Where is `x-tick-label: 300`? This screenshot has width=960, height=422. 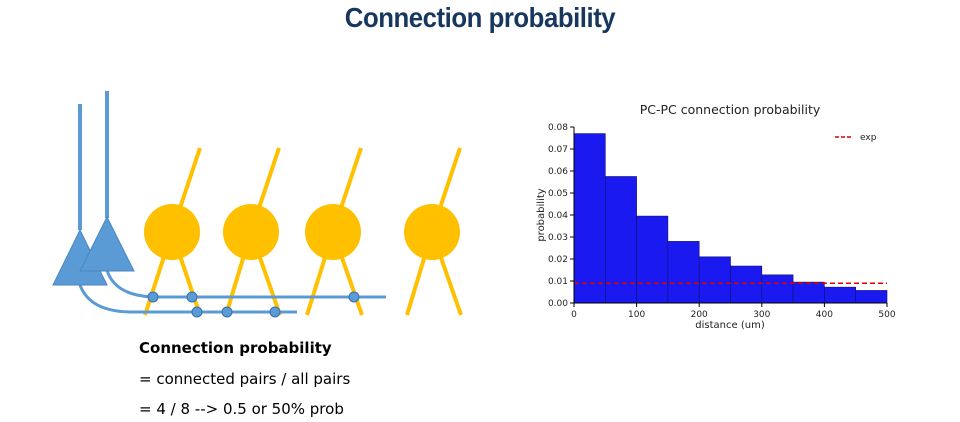 x-tick-label: 300 is located at coordinates (761, 315).